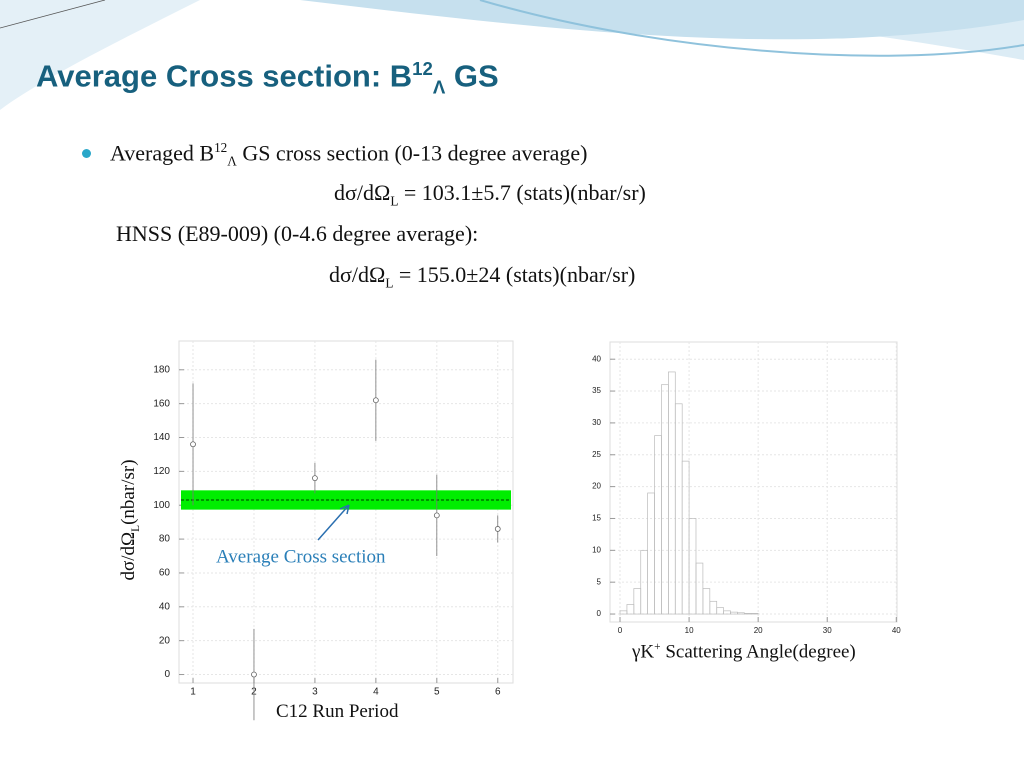 The width and height of the screenshot is (1024, 768). Describe the element at coordinates (161, 369) in the screenshot. I see `y-tick-label: 180` at that location.